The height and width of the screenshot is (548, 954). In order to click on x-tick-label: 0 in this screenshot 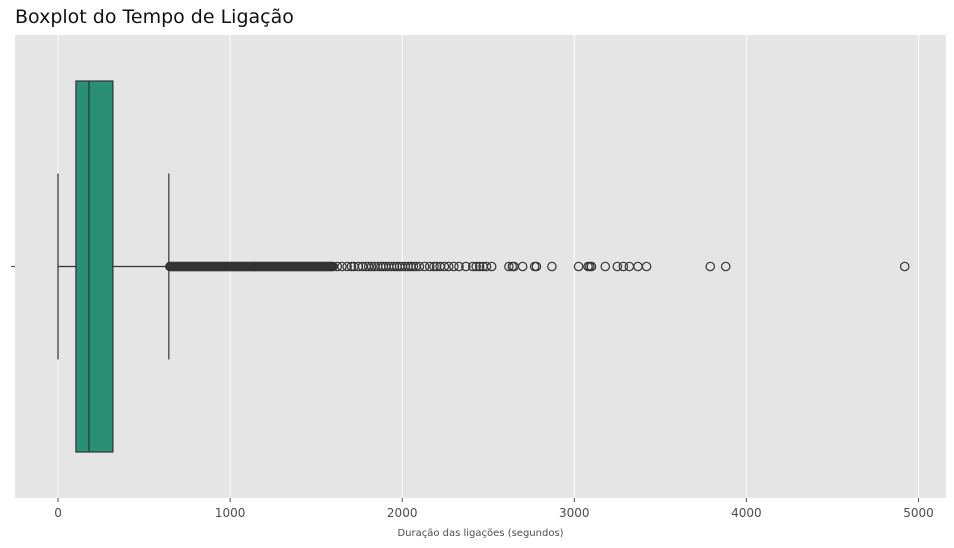, I will do `click(58, 513)`.